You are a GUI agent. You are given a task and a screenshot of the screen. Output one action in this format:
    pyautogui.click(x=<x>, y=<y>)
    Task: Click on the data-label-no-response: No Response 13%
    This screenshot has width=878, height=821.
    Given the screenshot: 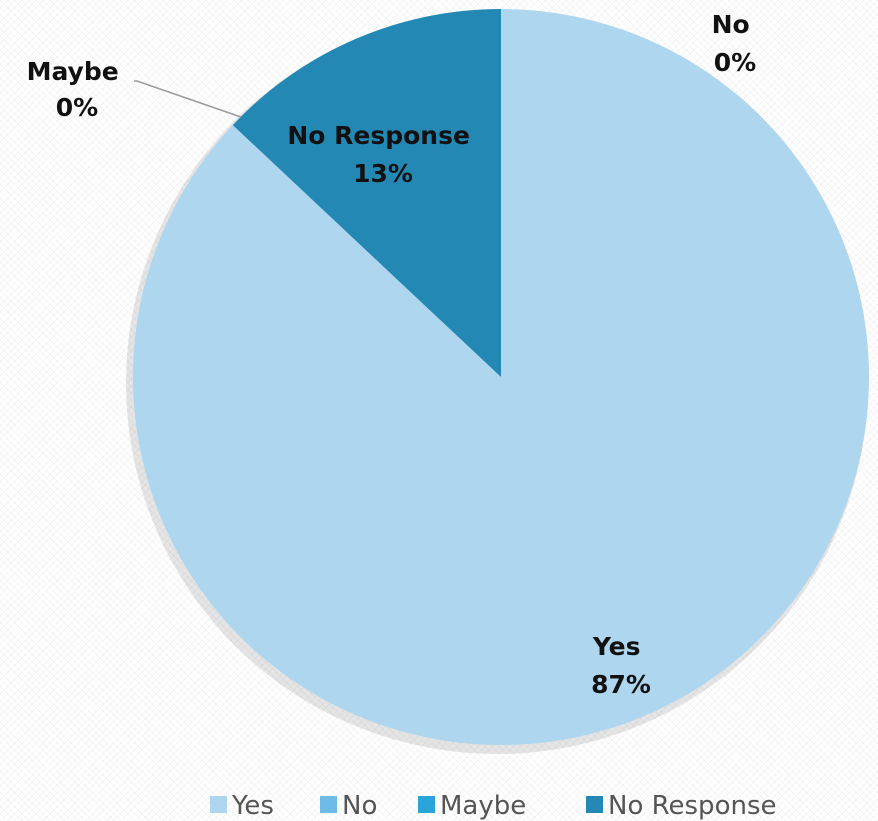 What is the action you would take?
    pyautogui.click(x=382, y=154)
    